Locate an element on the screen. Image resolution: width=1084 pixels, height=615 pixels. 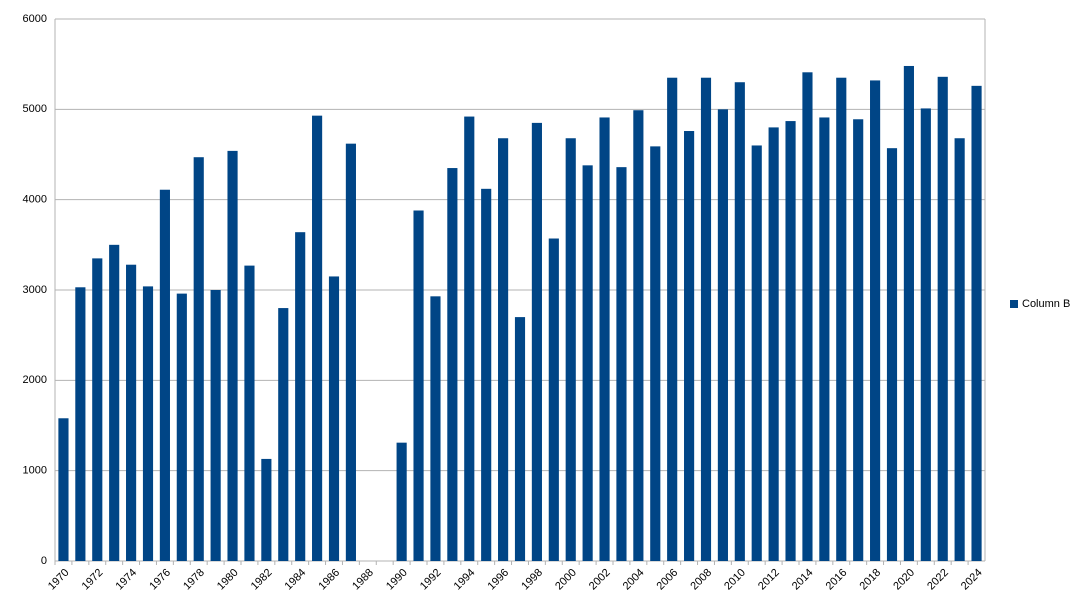
legend-swatch is located at coordinates (1014, 304).